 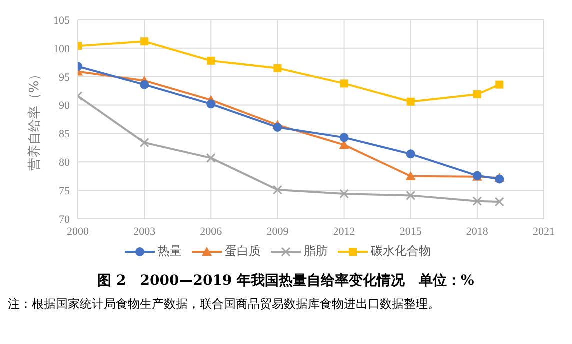 I want to click on y-tick-label: 90, so click(x=64, y=106).